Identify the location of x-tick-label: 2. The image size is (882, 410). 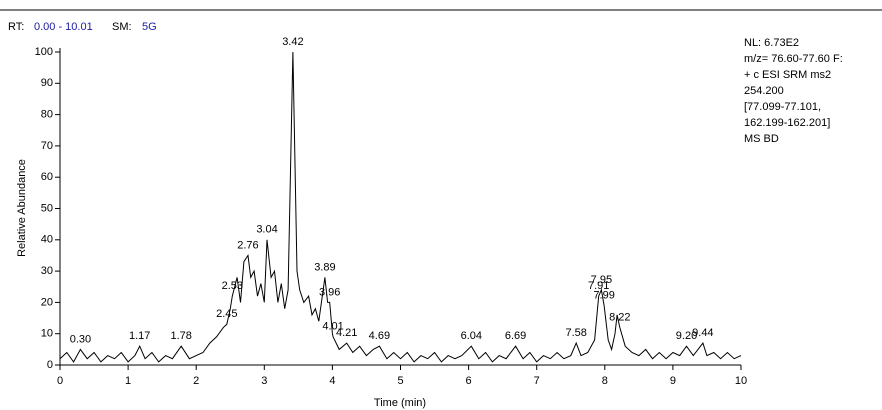
(196, 381).